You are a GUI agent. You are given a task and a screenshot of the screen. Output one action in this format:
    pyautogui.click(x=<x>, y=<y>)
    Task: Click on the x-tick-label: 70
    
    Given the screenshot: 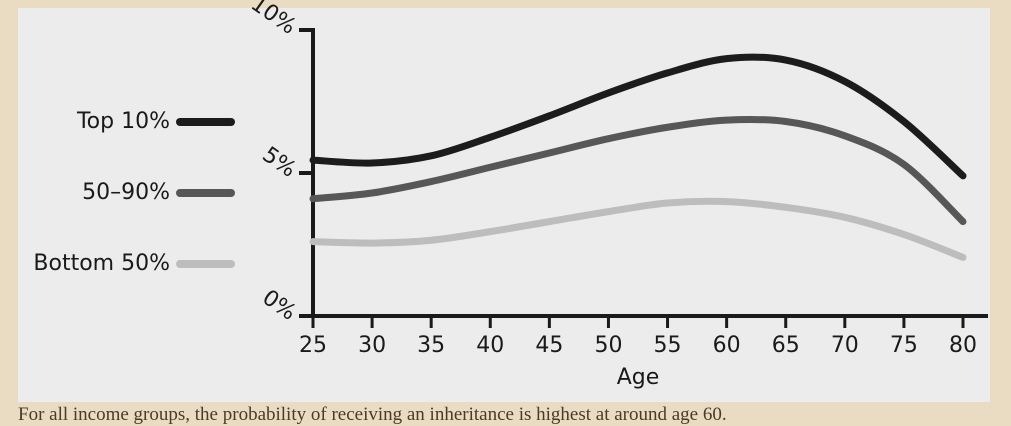 What is the action you would take?
    pyautogui.click(x=845, y=345)
    